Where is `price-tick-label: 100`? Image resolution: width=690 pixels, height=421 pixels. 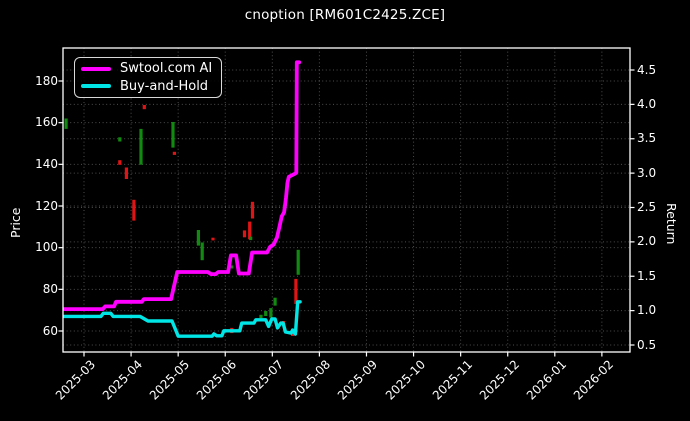
price-tick-label: 100 is located at coordinates (46, 247).